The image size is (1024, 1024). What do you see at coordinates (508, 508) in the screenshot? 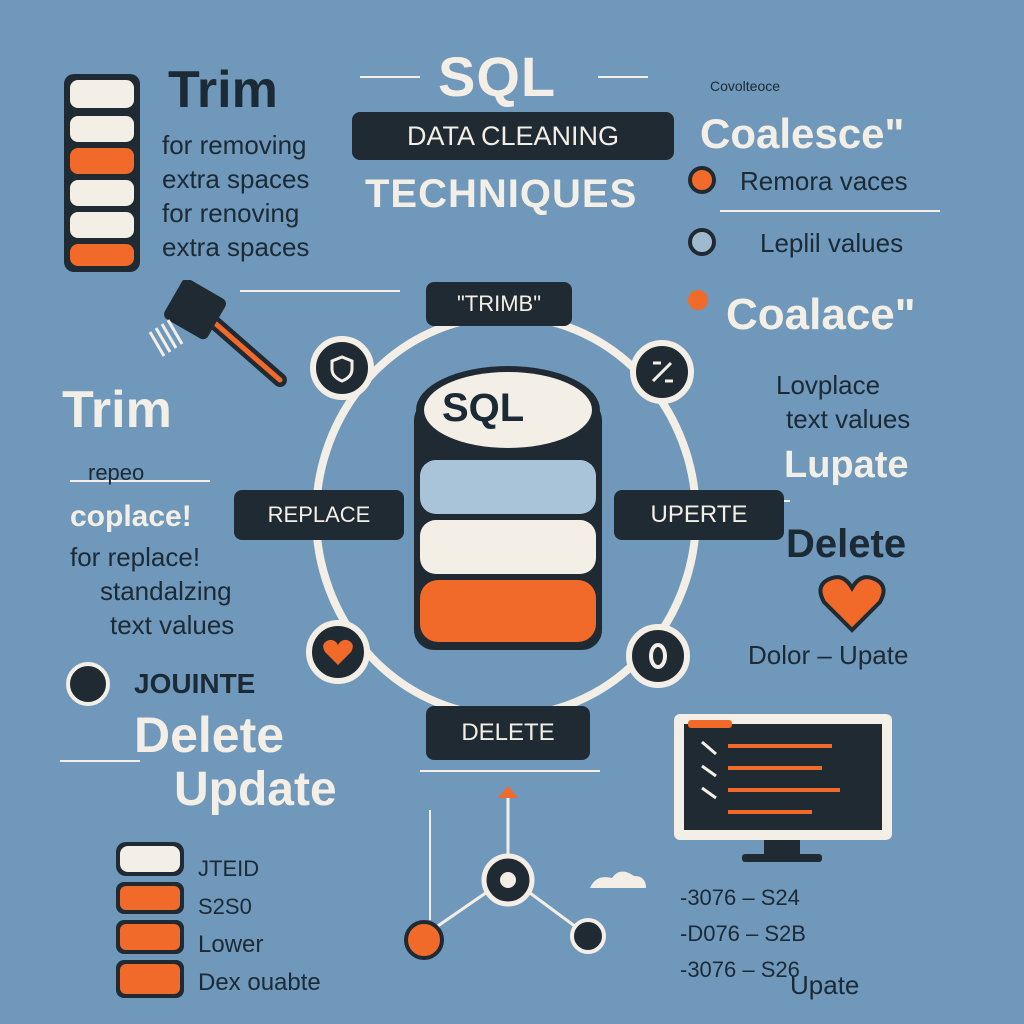
I see `sql-database-icon` at bounding box center [508, 508].